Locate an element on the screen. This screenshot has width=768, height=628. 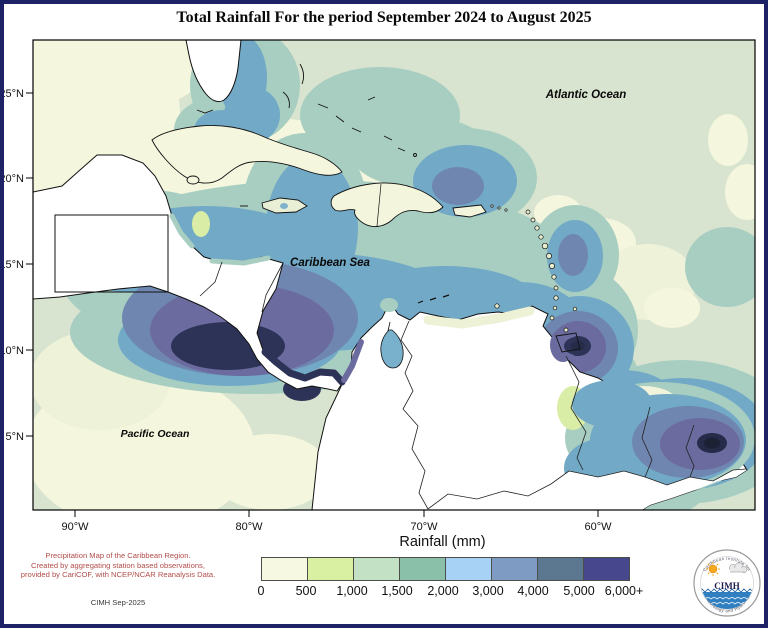
legend-tick-label: 5,000 is located at coordinates (579, 591).